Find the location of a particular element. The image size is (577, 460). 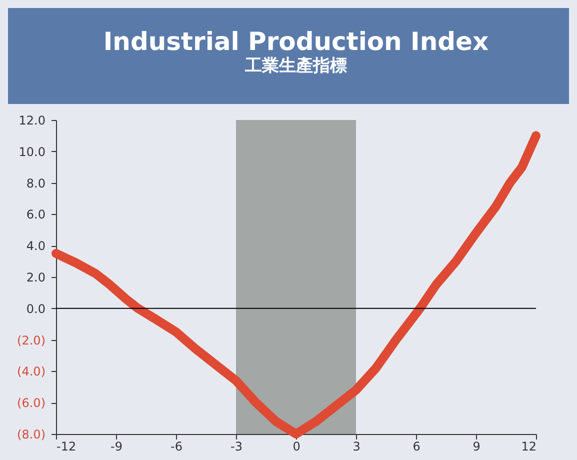

y-tick-label: 10.0 is located at coordinates (32, 151).